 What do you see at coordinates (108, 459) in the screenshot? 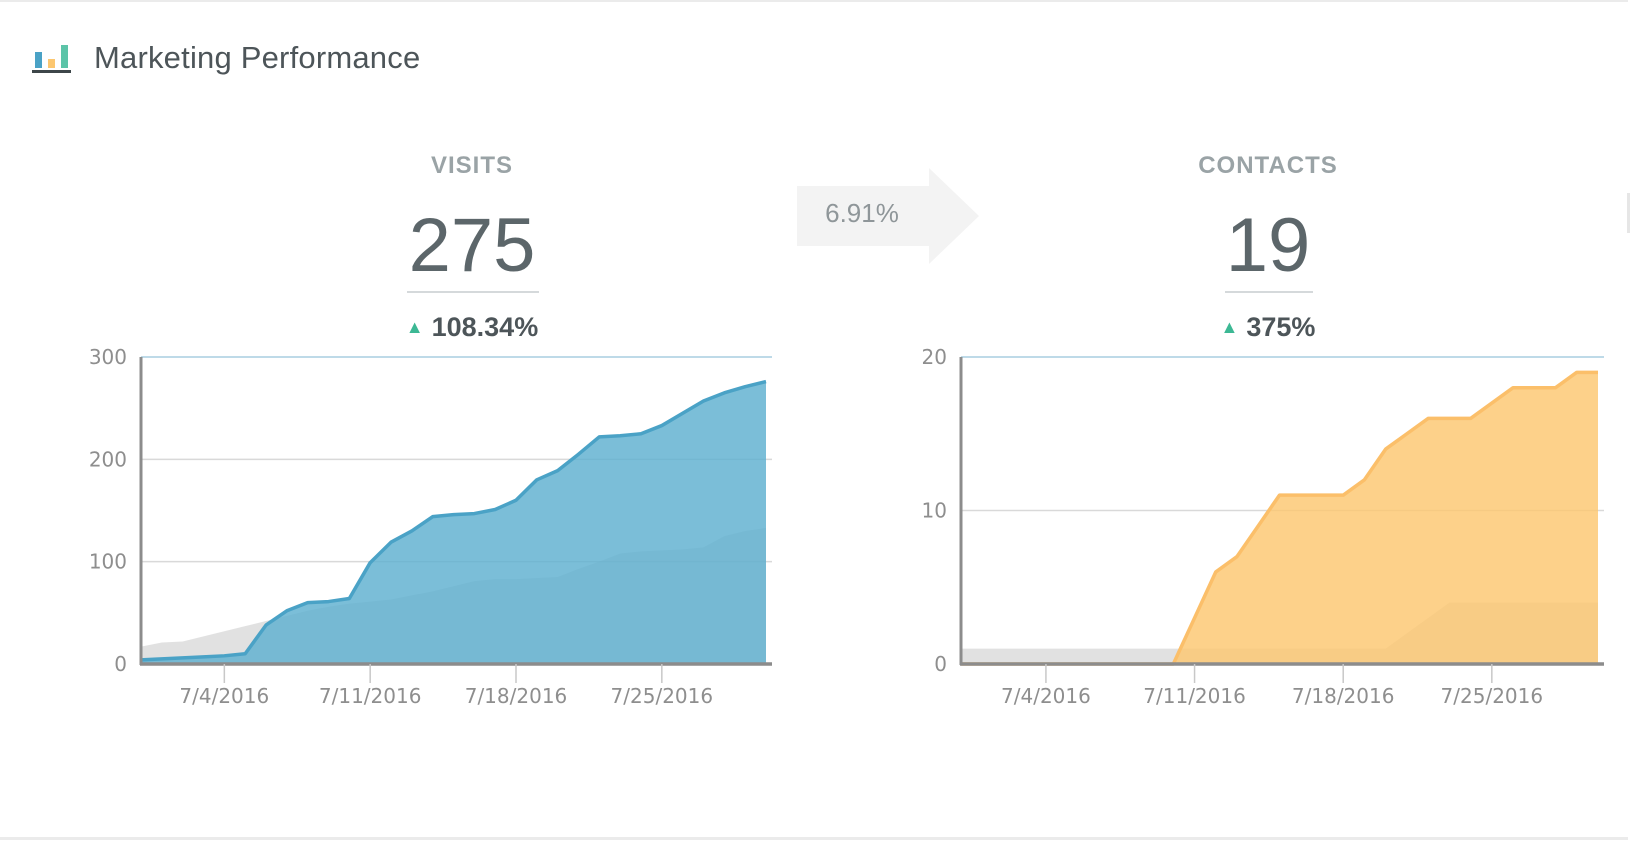
I see `y-tick-label: 200` at bounding box center [108, 459].